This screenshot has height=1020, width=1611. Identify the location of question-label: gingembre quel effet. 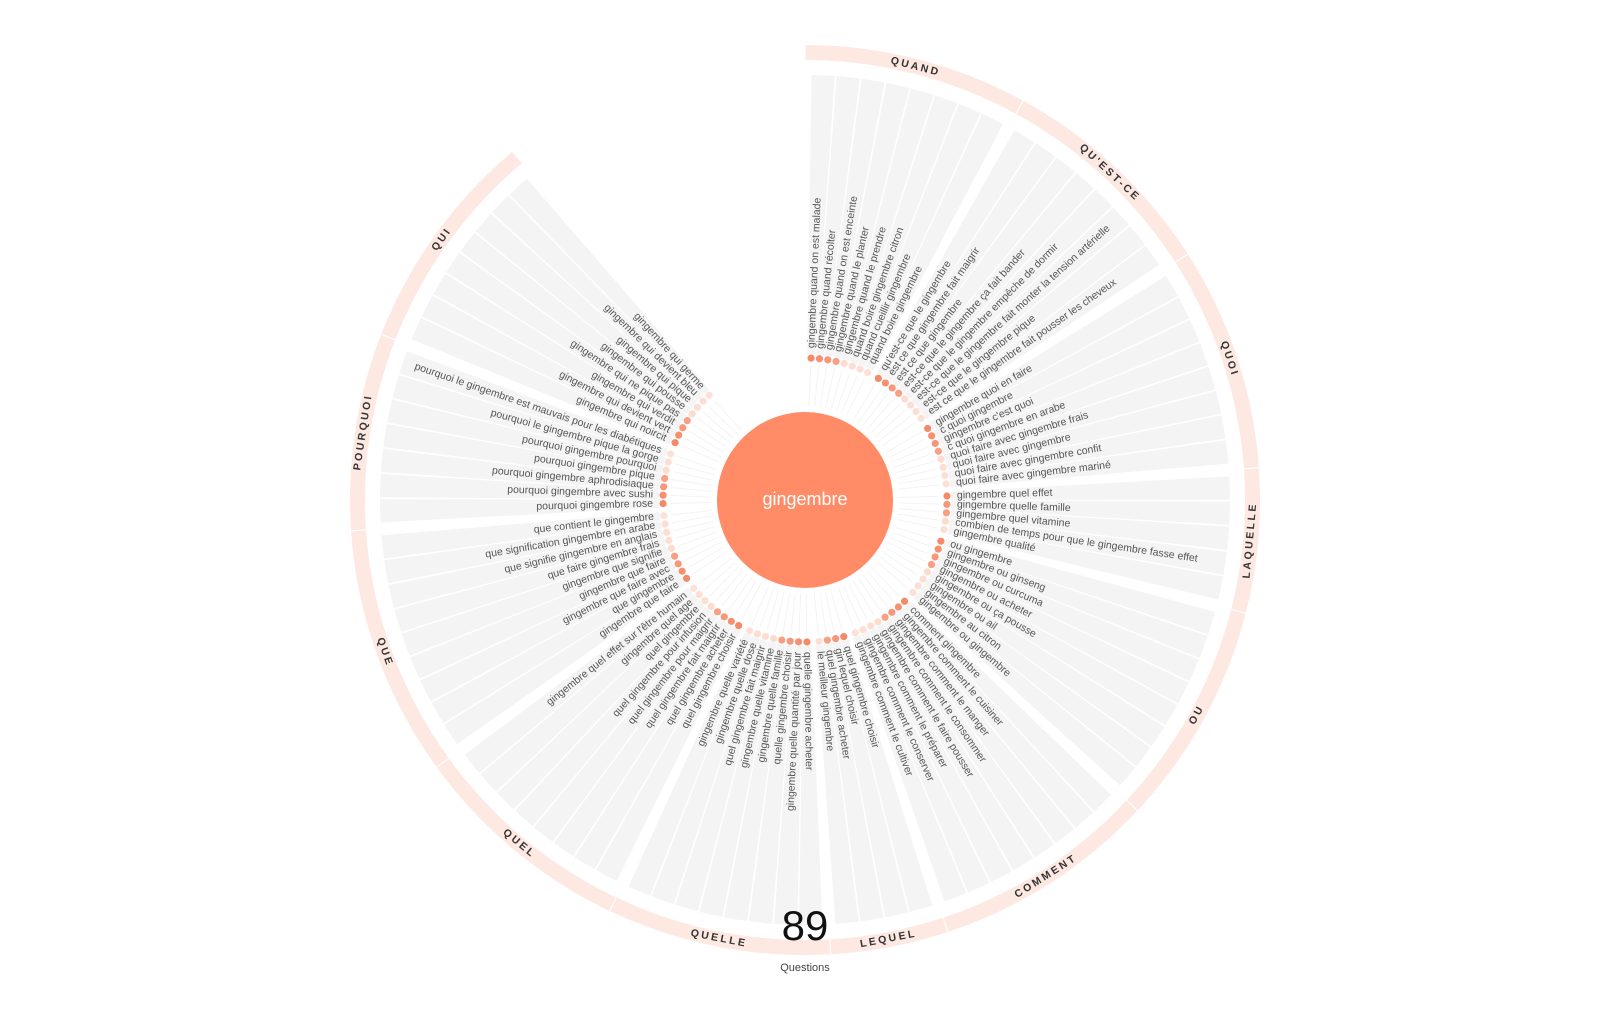
(1005, 494).